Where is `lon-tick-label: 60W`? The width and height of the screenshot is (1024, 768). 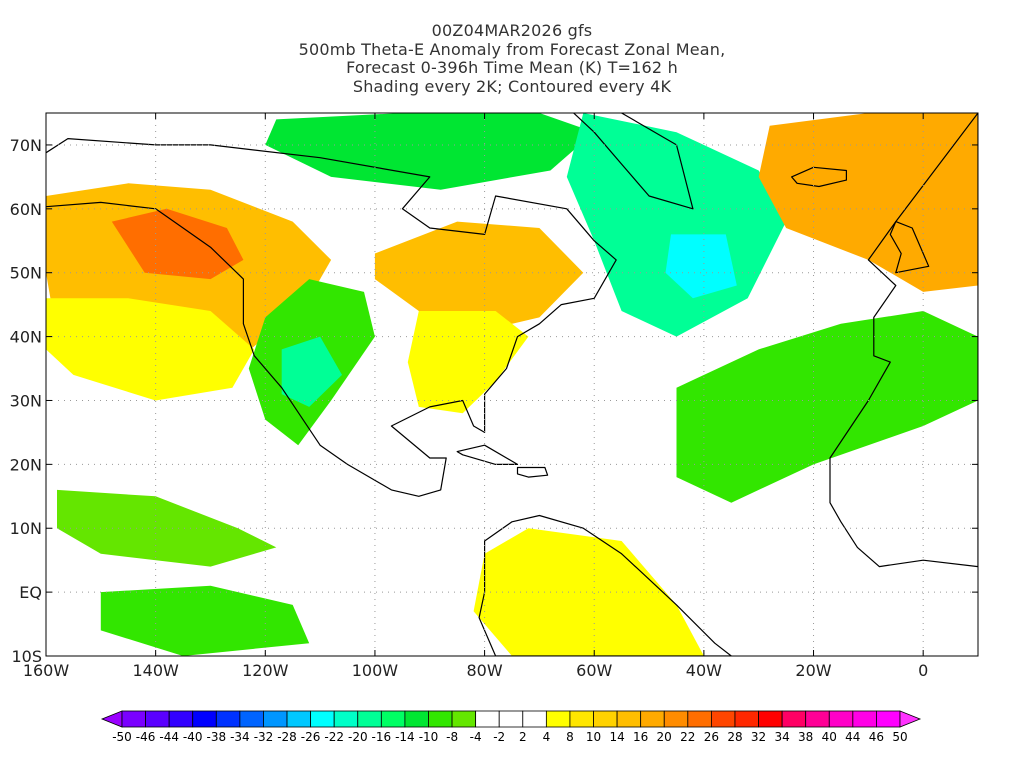
lon-tick-label: 60W is located at coordinates (594, 670).